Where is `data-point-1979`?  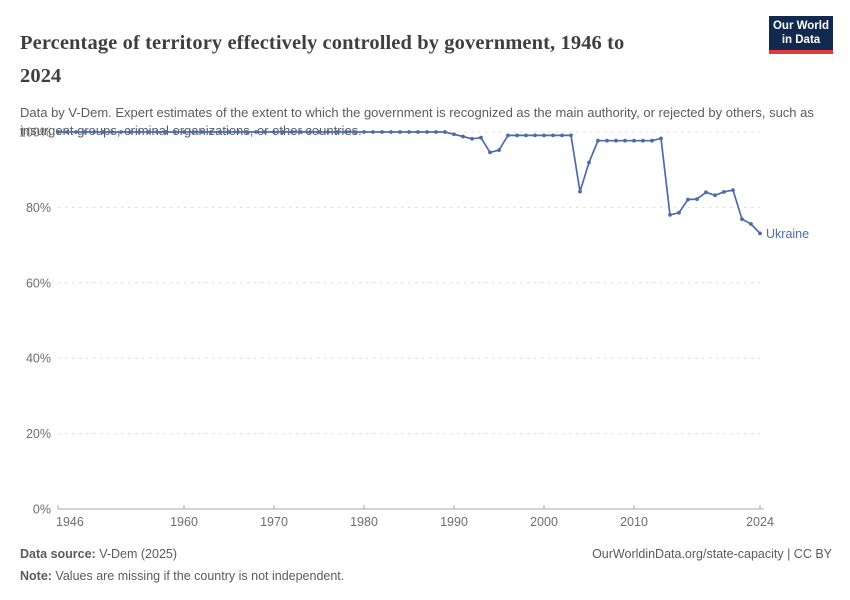
data-point-1979 is located at coordinates (355, 132).